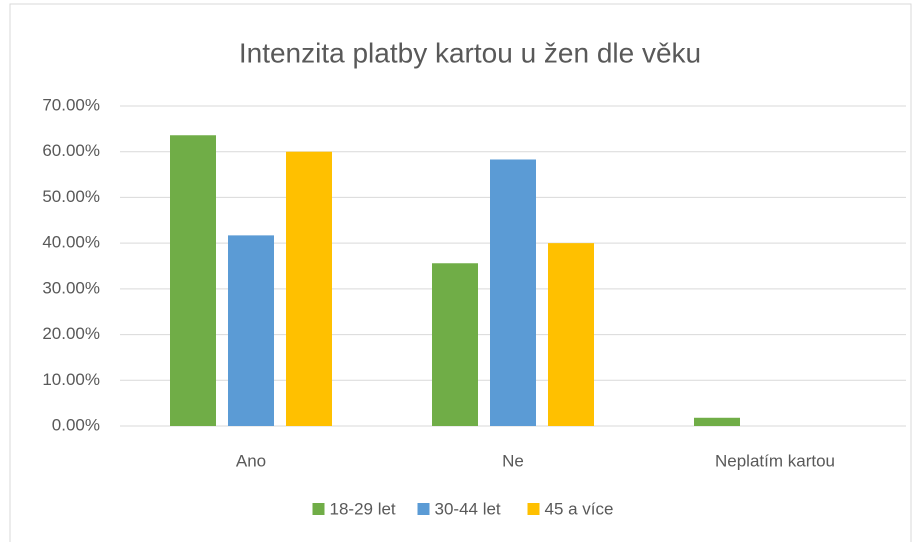 This screenshot has width=922, height=542. Describe the element at coordinates (71, 242) in the screenshot. I see `y-tick-label: 40.00%` at that location.